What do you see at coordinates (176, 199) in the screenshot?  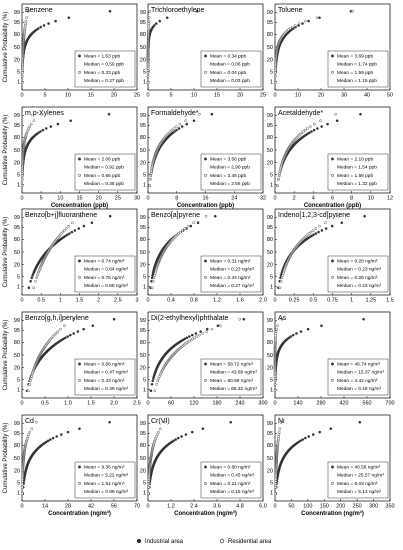 I see `x-tick-label: 8` at bounding box center [176, 199].